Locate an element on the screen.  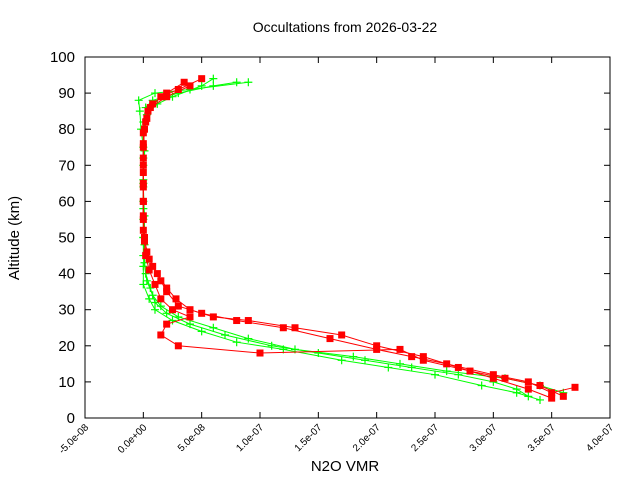
x-tick-label: 4.0e-07 is located at coordinates (600, 438).